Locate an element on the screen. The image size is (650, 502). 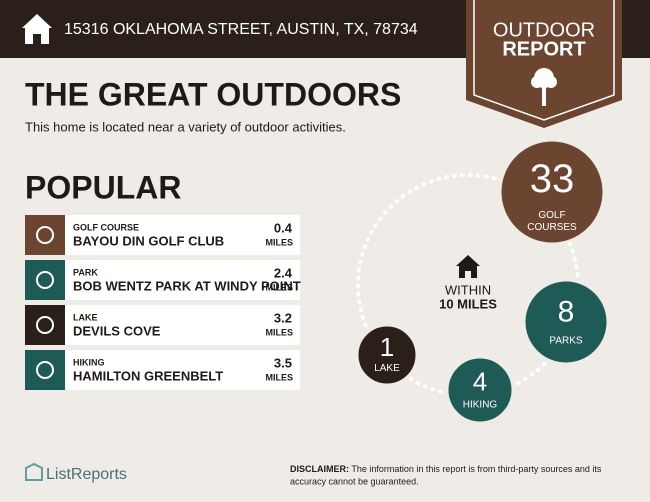
count-label: LAKE is located at coordinates (387, 368).